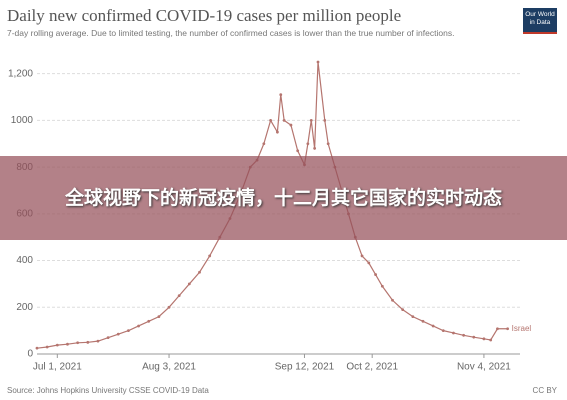  Describe the element at coordinates (20, 73) in the screenshot. I see `y-tick-label: 1,200` at that location.